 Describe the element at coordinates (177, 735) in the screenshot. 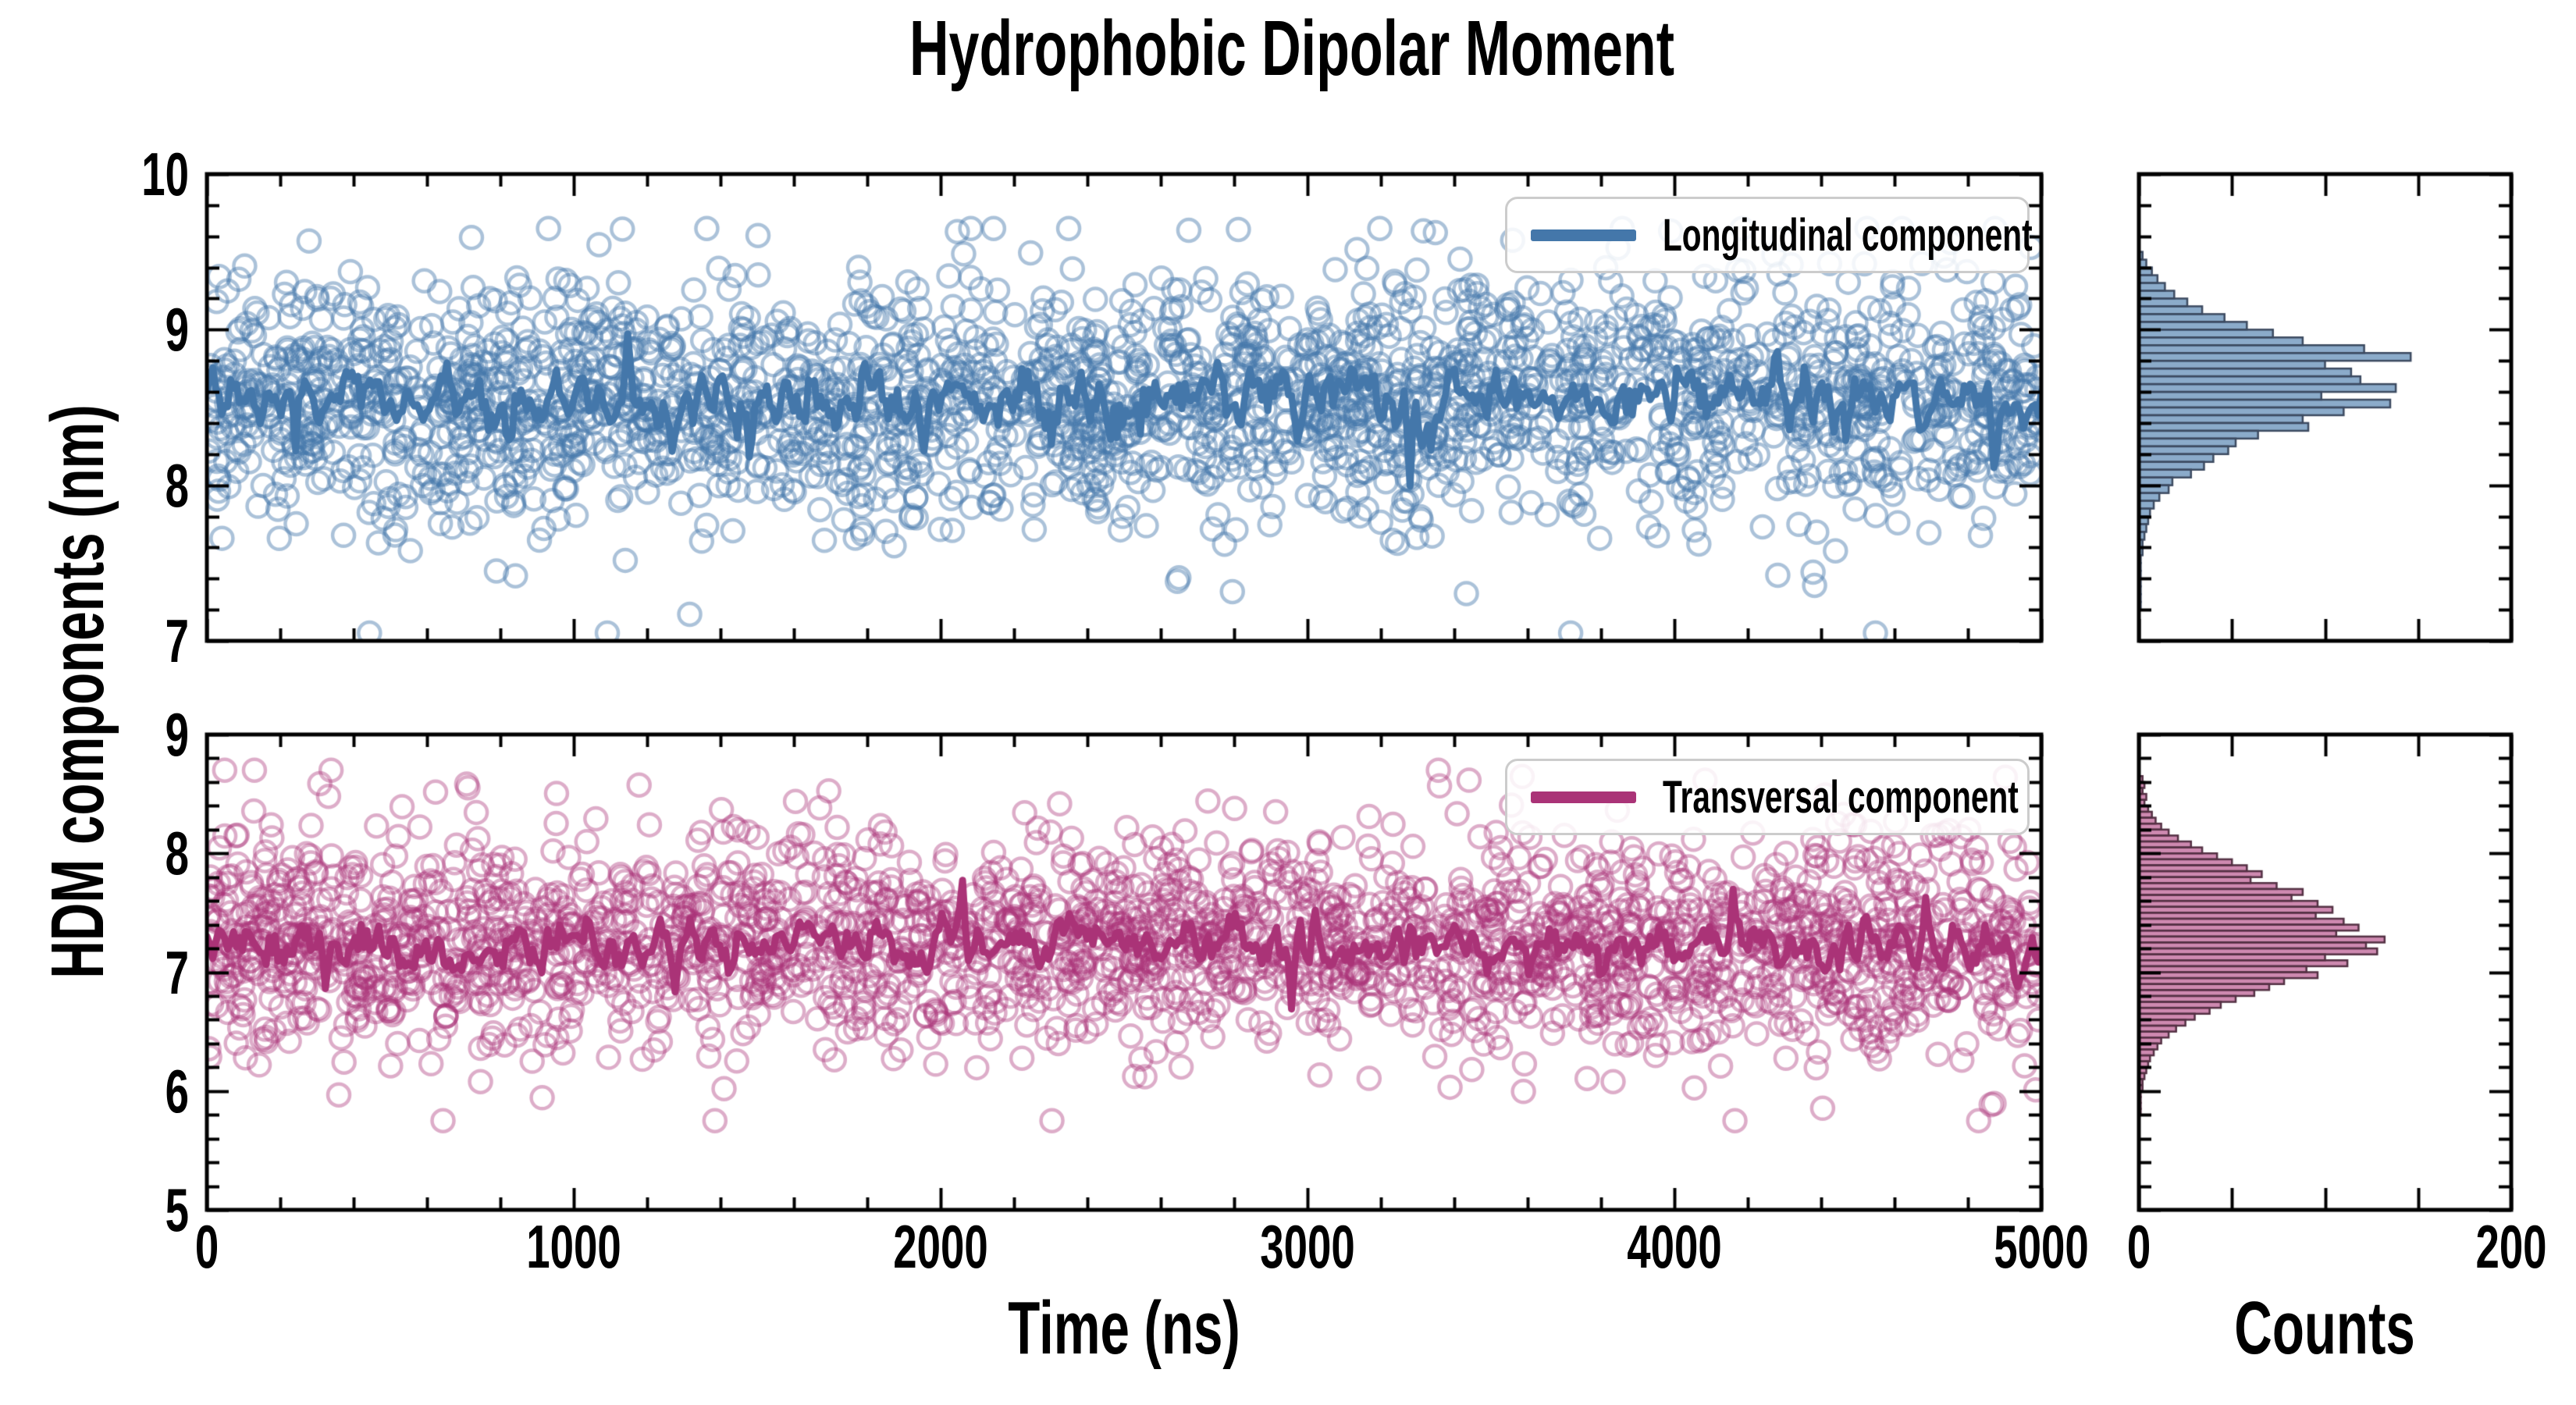

I see `y-tick-transversal-9: 9` at that location.